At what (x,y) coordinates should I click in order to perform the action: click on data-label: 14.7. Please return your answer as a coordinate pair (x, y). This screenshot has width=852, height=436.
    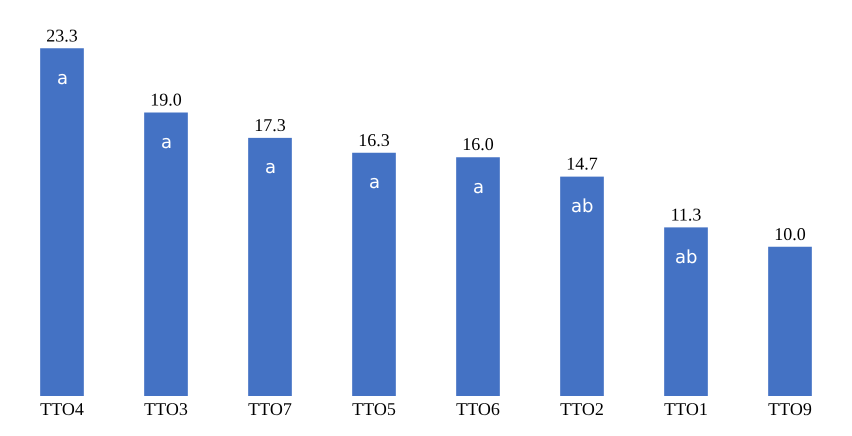
    Looking at the image, I should click on (582, 164).